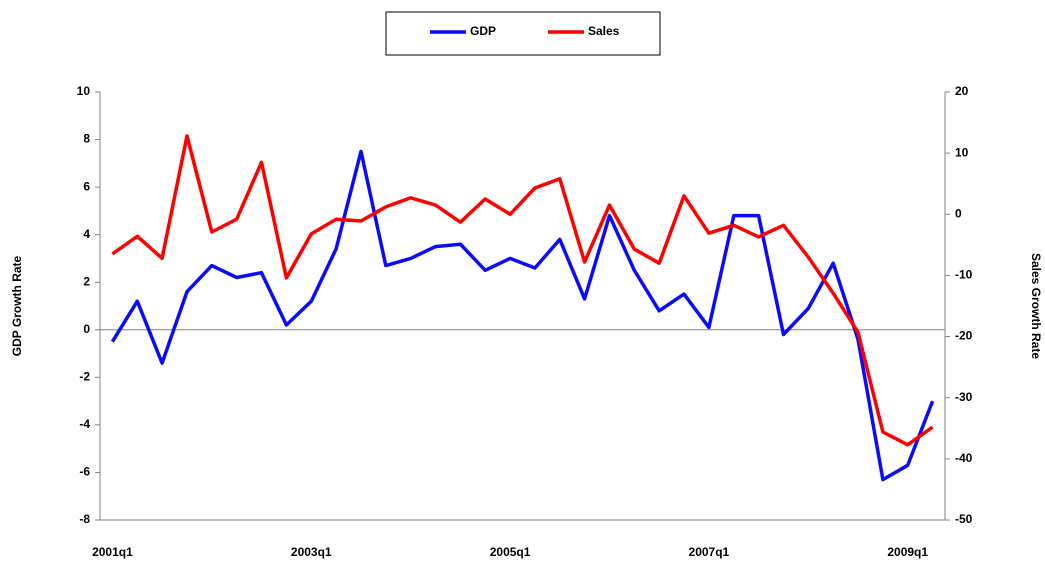  What do you see at coordinates (84, 377) in the screenshot?
I see `y-tick-label: -2` at bounding box center [84, 377].